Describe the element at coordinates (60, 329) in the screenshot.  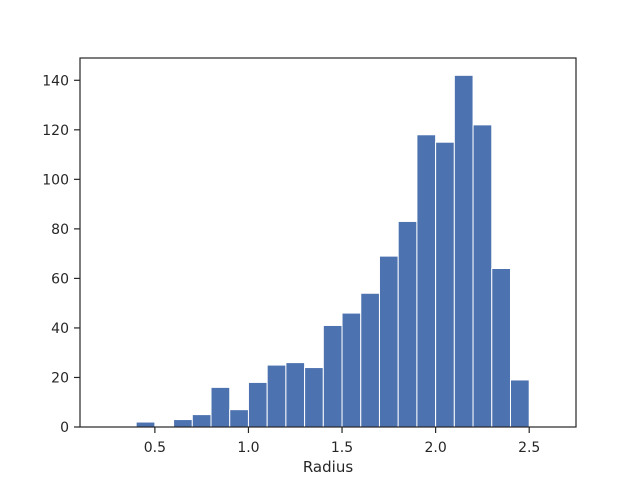
I see `y-tick-label: 40` at that location.